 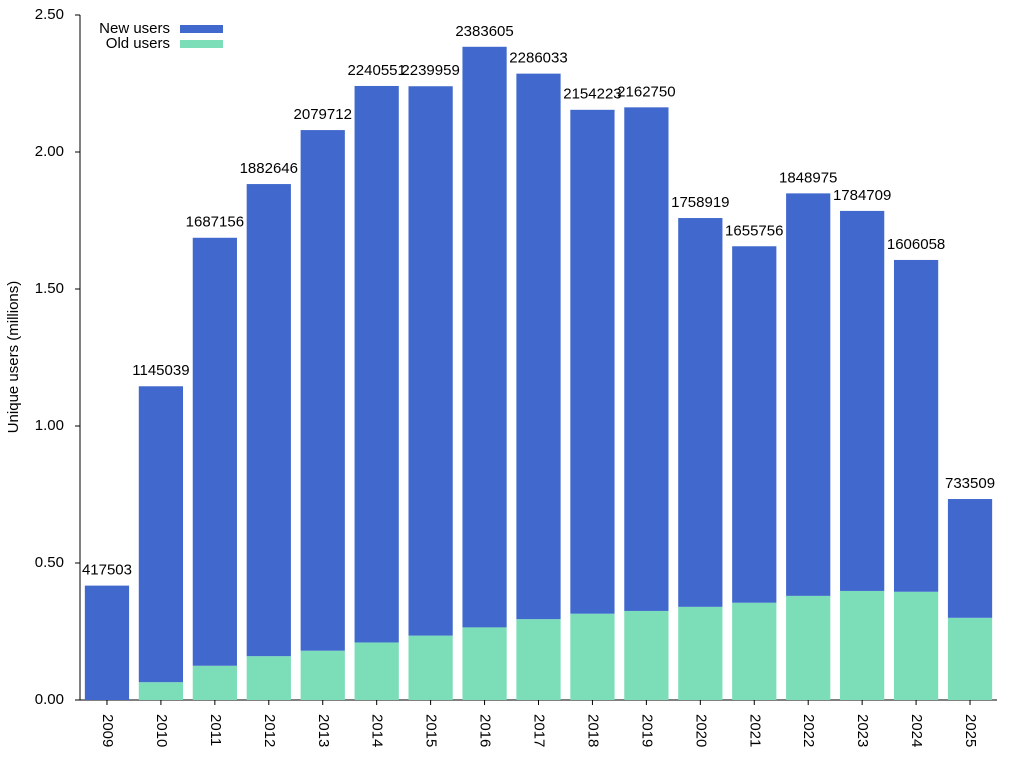 I want to click on x-tick-label: 2021, so click(x=754, y=730).